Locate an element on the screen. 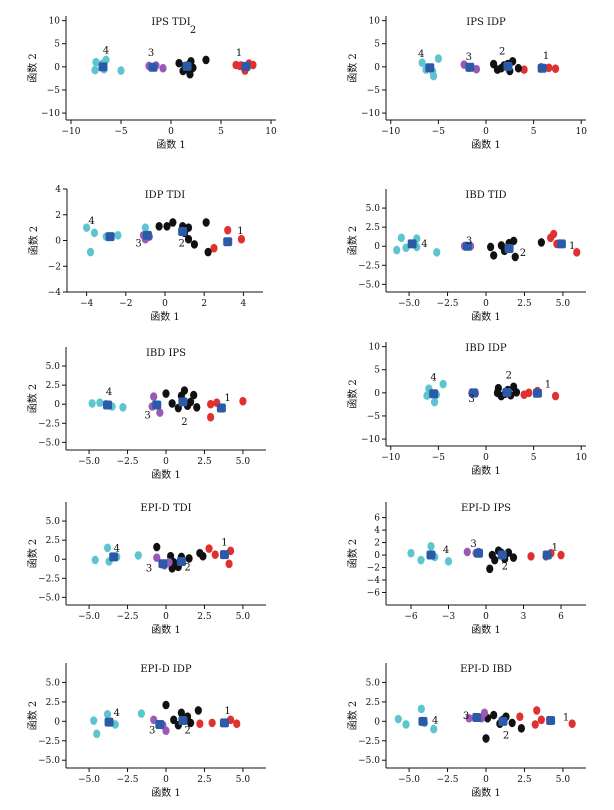  x-tick-label: 2.5 is located at coordinates (204, 617).